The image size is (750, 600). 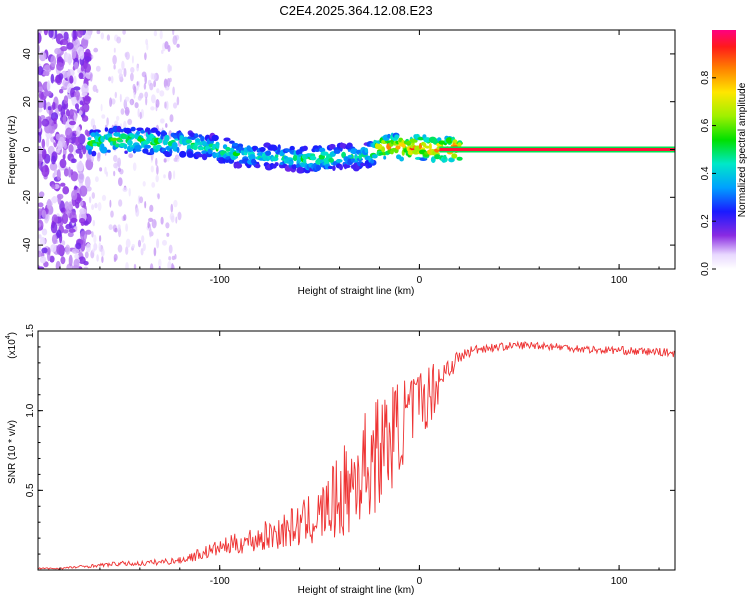 I want to click on snr-y-scale-close: ), so click(x=12, y=333).